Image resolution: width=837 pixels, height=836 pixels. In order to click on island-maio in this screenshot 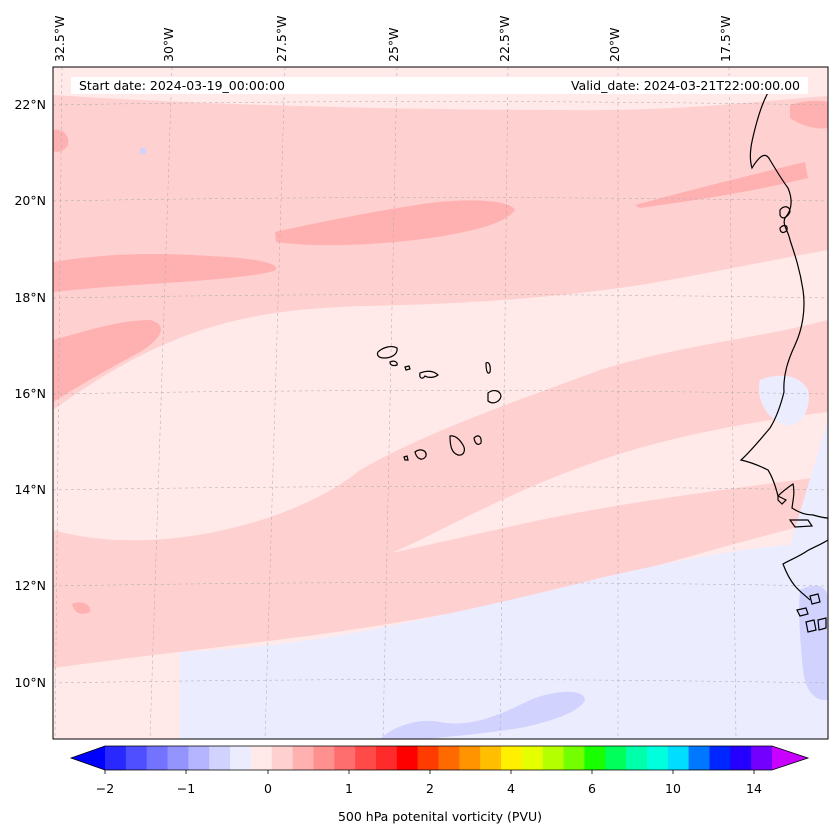, I will do `click(477, 440)`.